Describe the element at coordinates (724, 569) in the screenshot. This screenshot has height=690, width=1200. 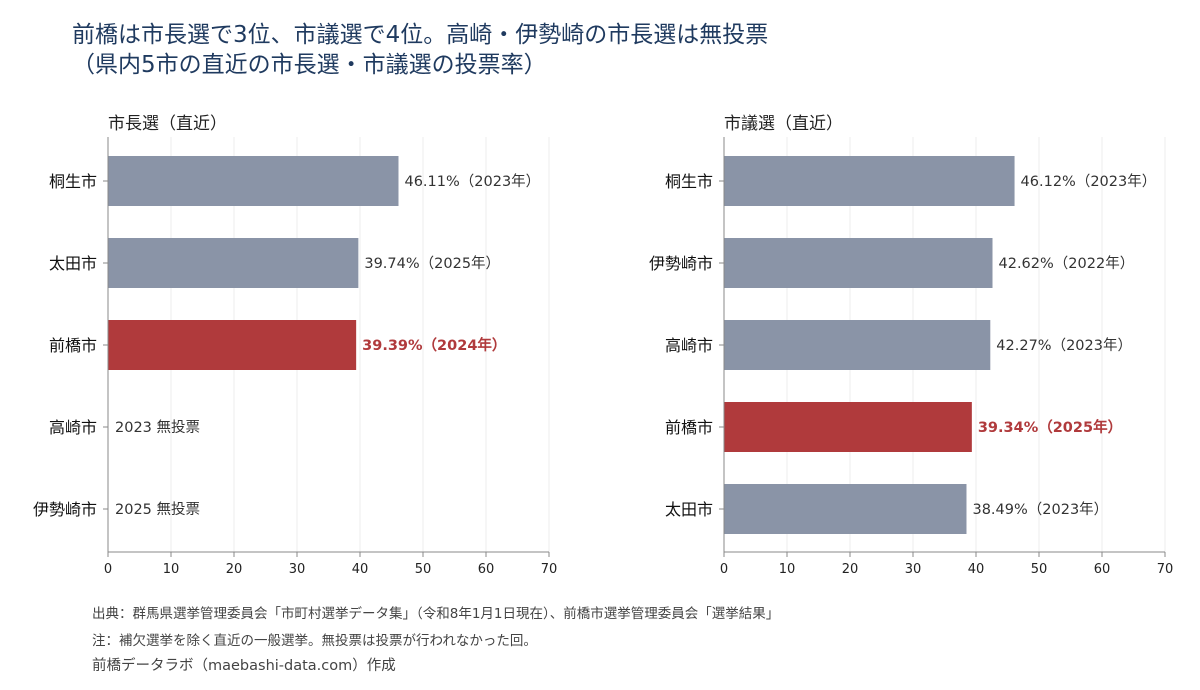
I see `council-x-tick-label: 0` at that location.